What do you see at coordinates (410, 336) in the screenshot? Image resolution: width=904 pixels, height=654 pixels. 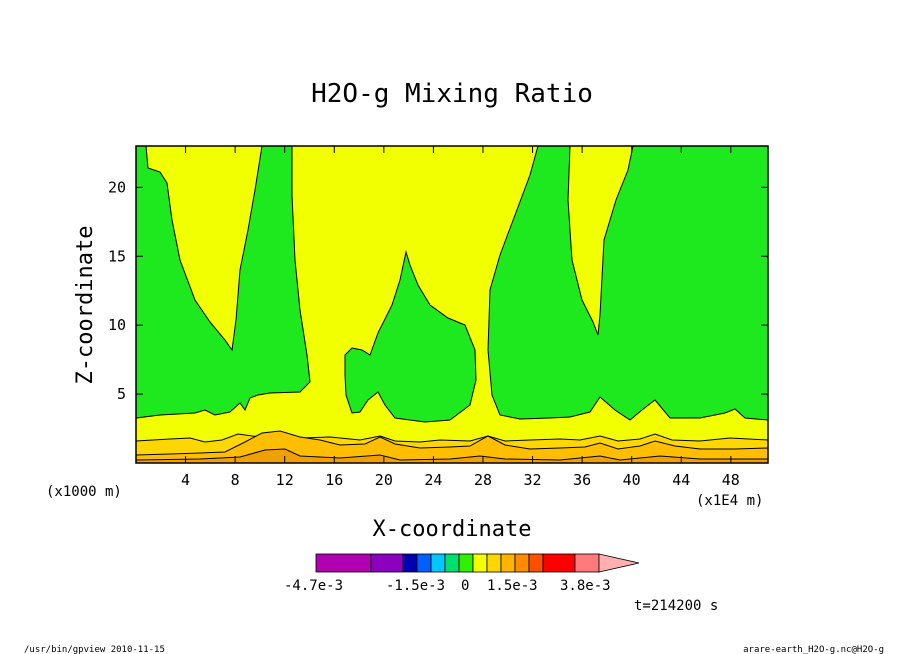 I see `contour-green-middle` at bounding box center [410, 336].